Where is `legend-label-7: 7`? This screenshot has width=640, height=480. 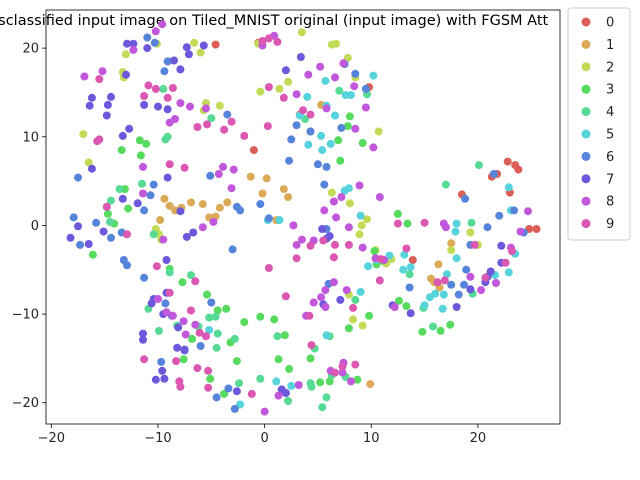 legend-label-7: 7 is located at coordinates (610, 179).